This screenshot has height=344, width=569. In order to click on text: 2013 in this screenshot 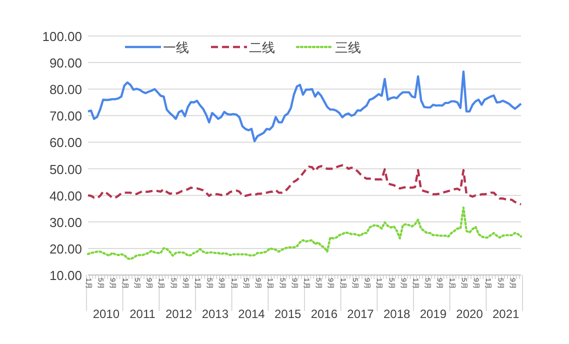, I will do `click(215, 314)`.